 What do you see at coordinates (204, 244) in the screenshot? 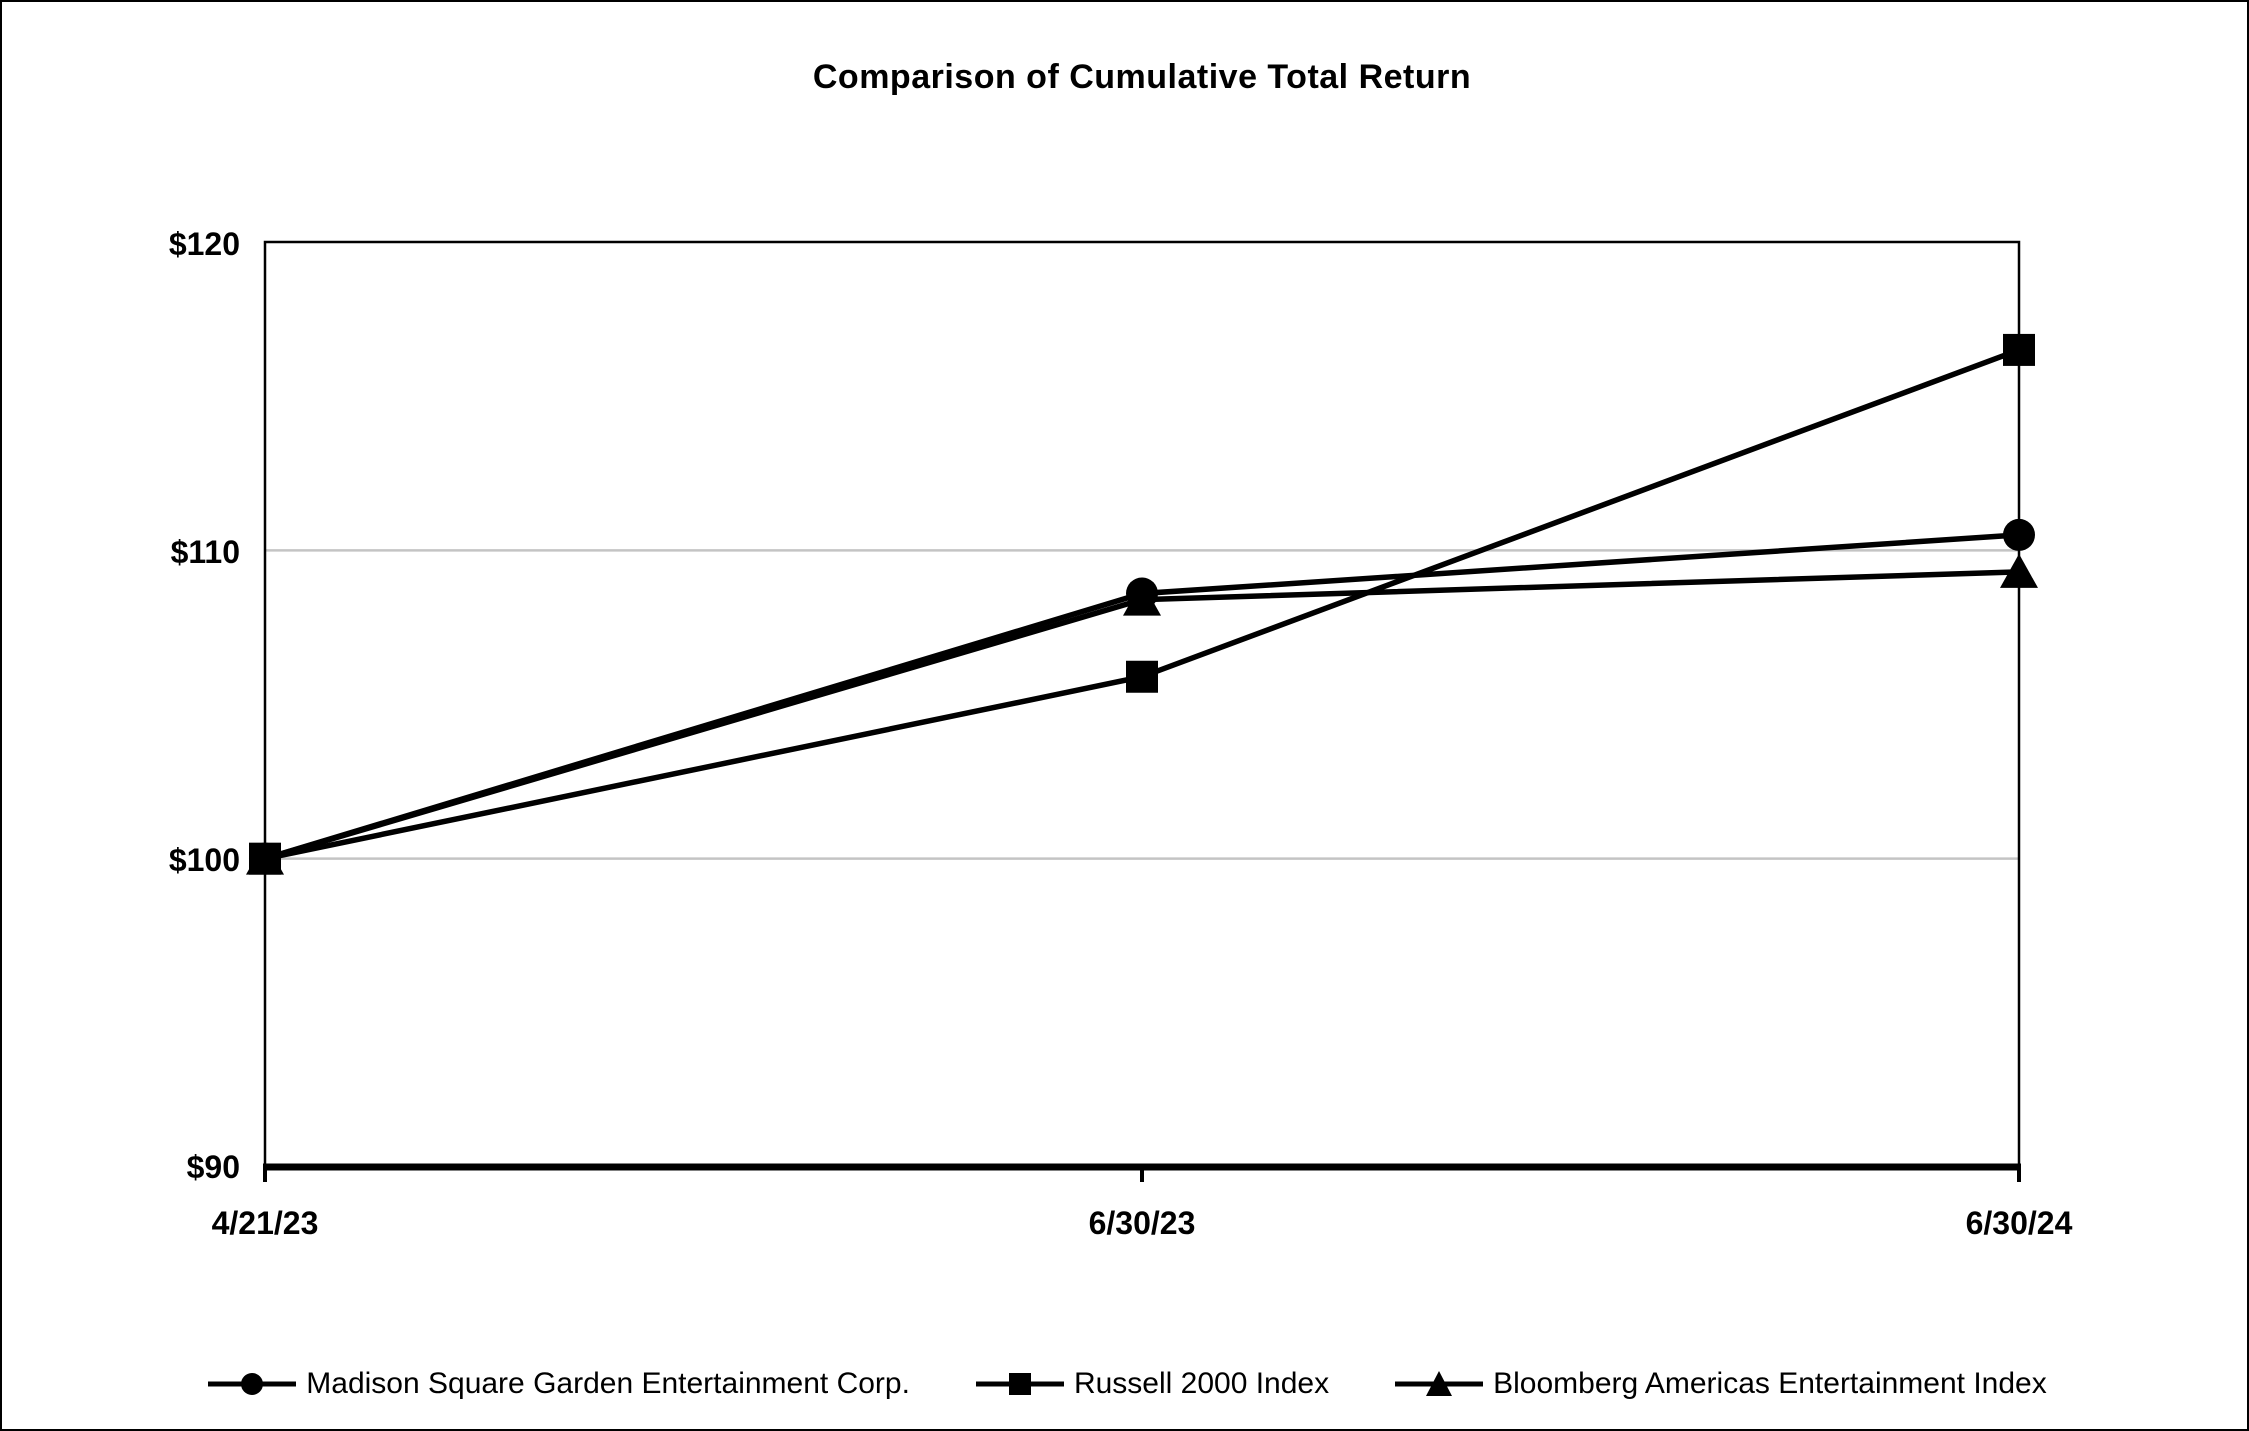
I see `y-tick-label: $120` at bounding box center [204, 244].